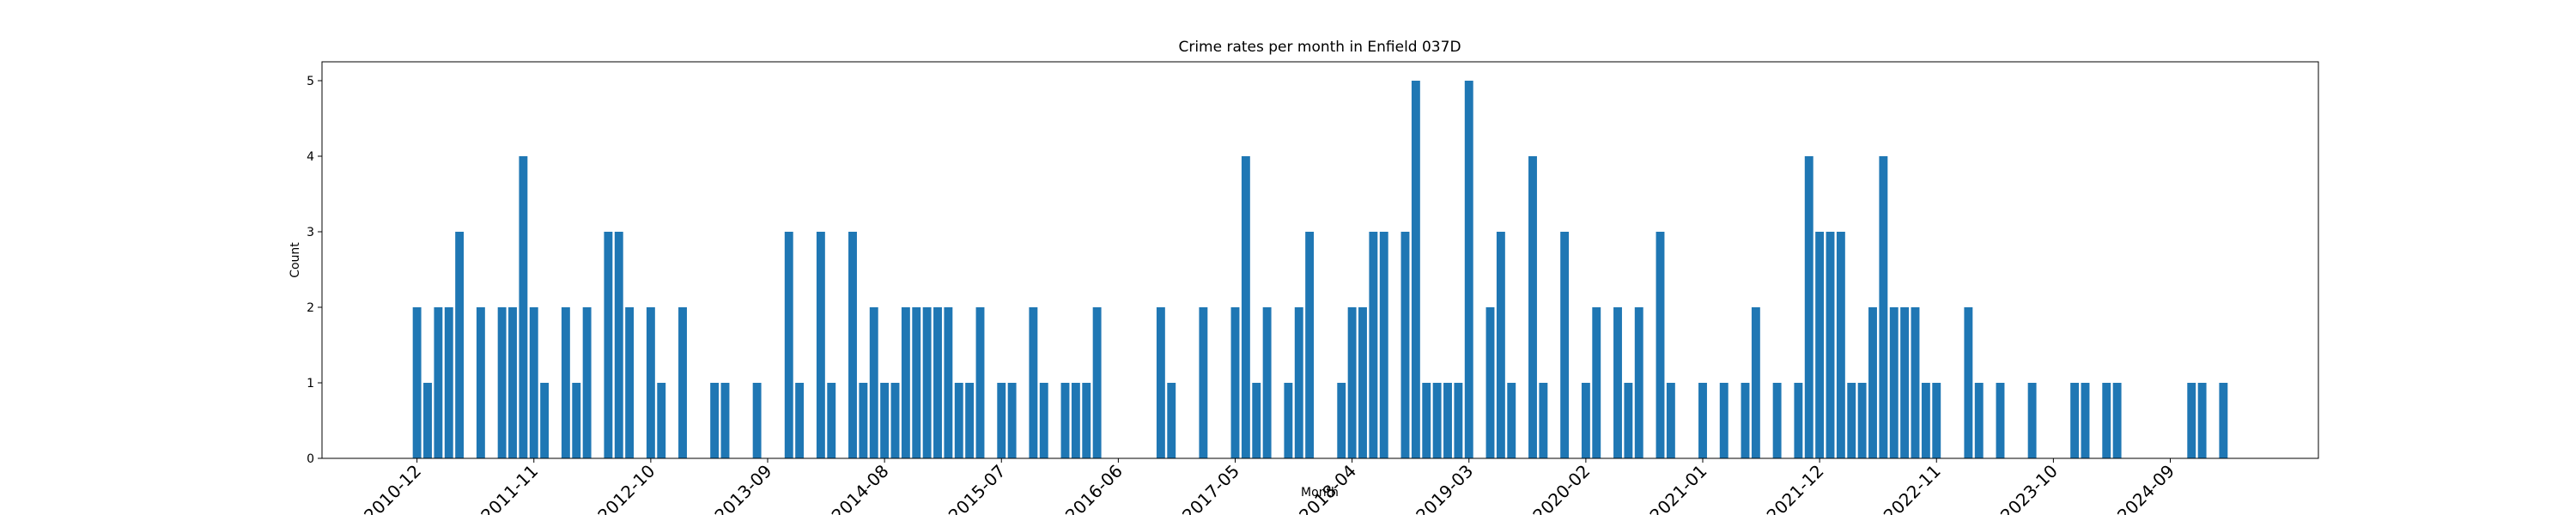 The height and width of the screenshot is (515, 2576). I want to click on x-tick-label: 2011-11, so click(510, 488).